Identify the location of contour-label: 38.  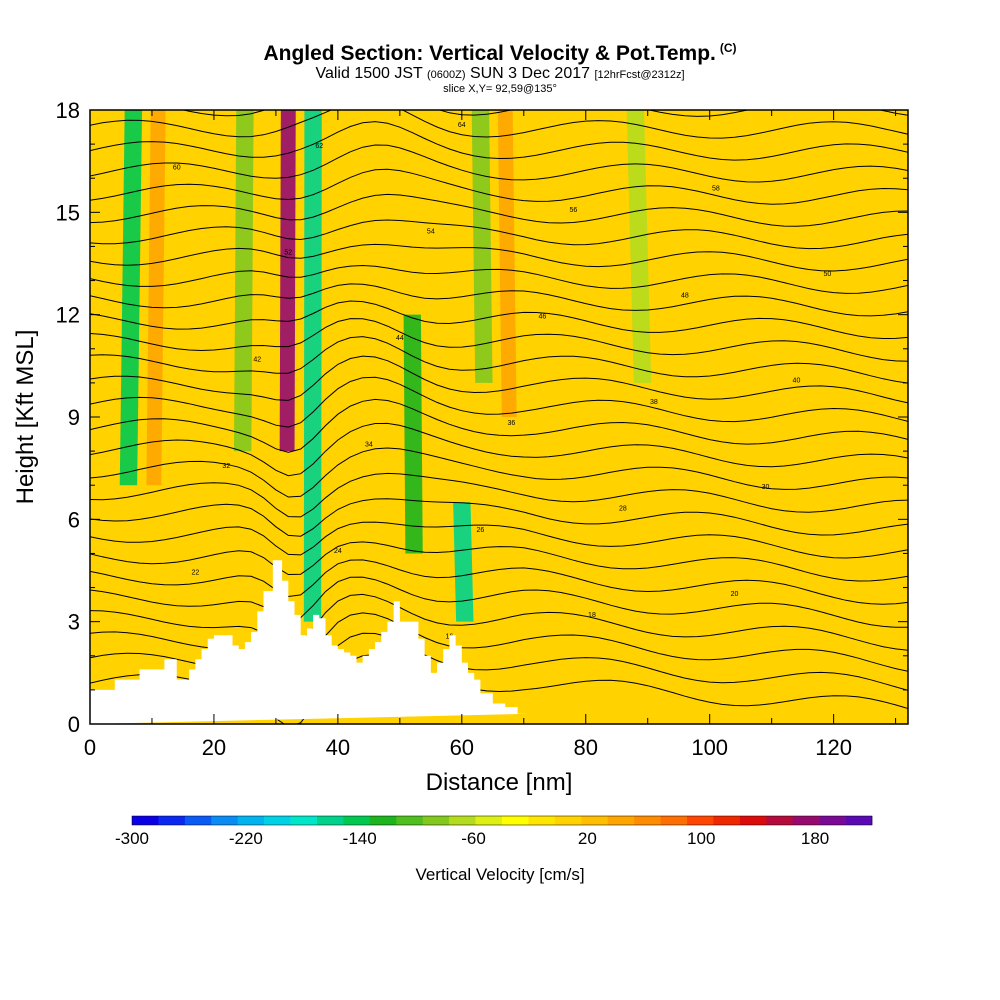
(654, 402).